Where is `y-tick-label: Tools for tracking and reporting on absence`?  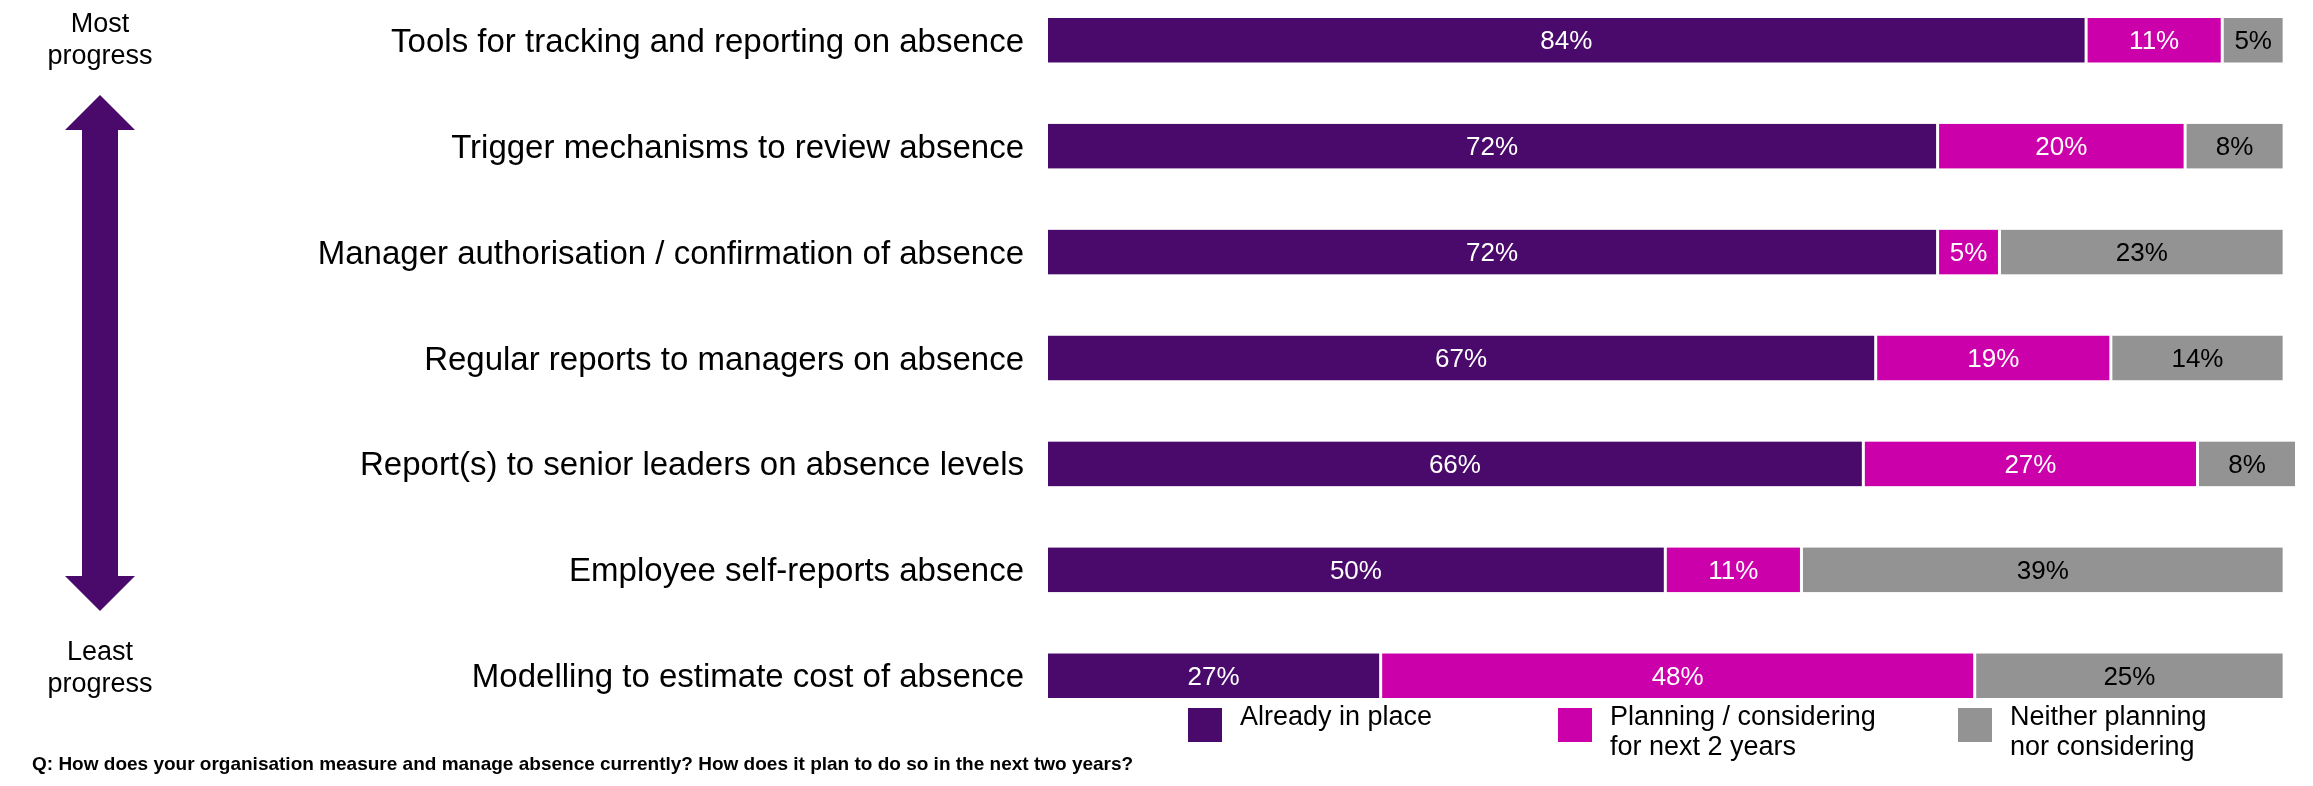 y-tick-label: Tools for tracking and reporting on absence is located at coordinates (707, 40).